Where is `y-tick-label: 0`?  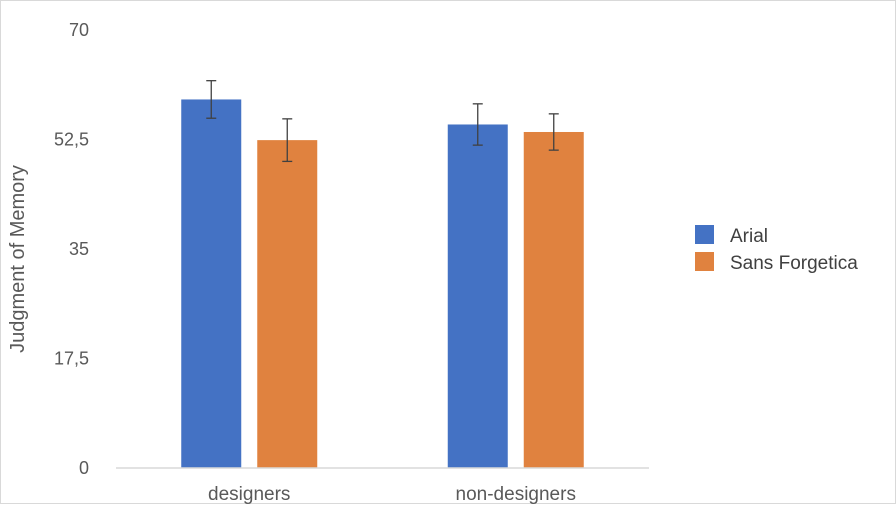
y-tick-label: 0 is located at coordinates (84, 468).